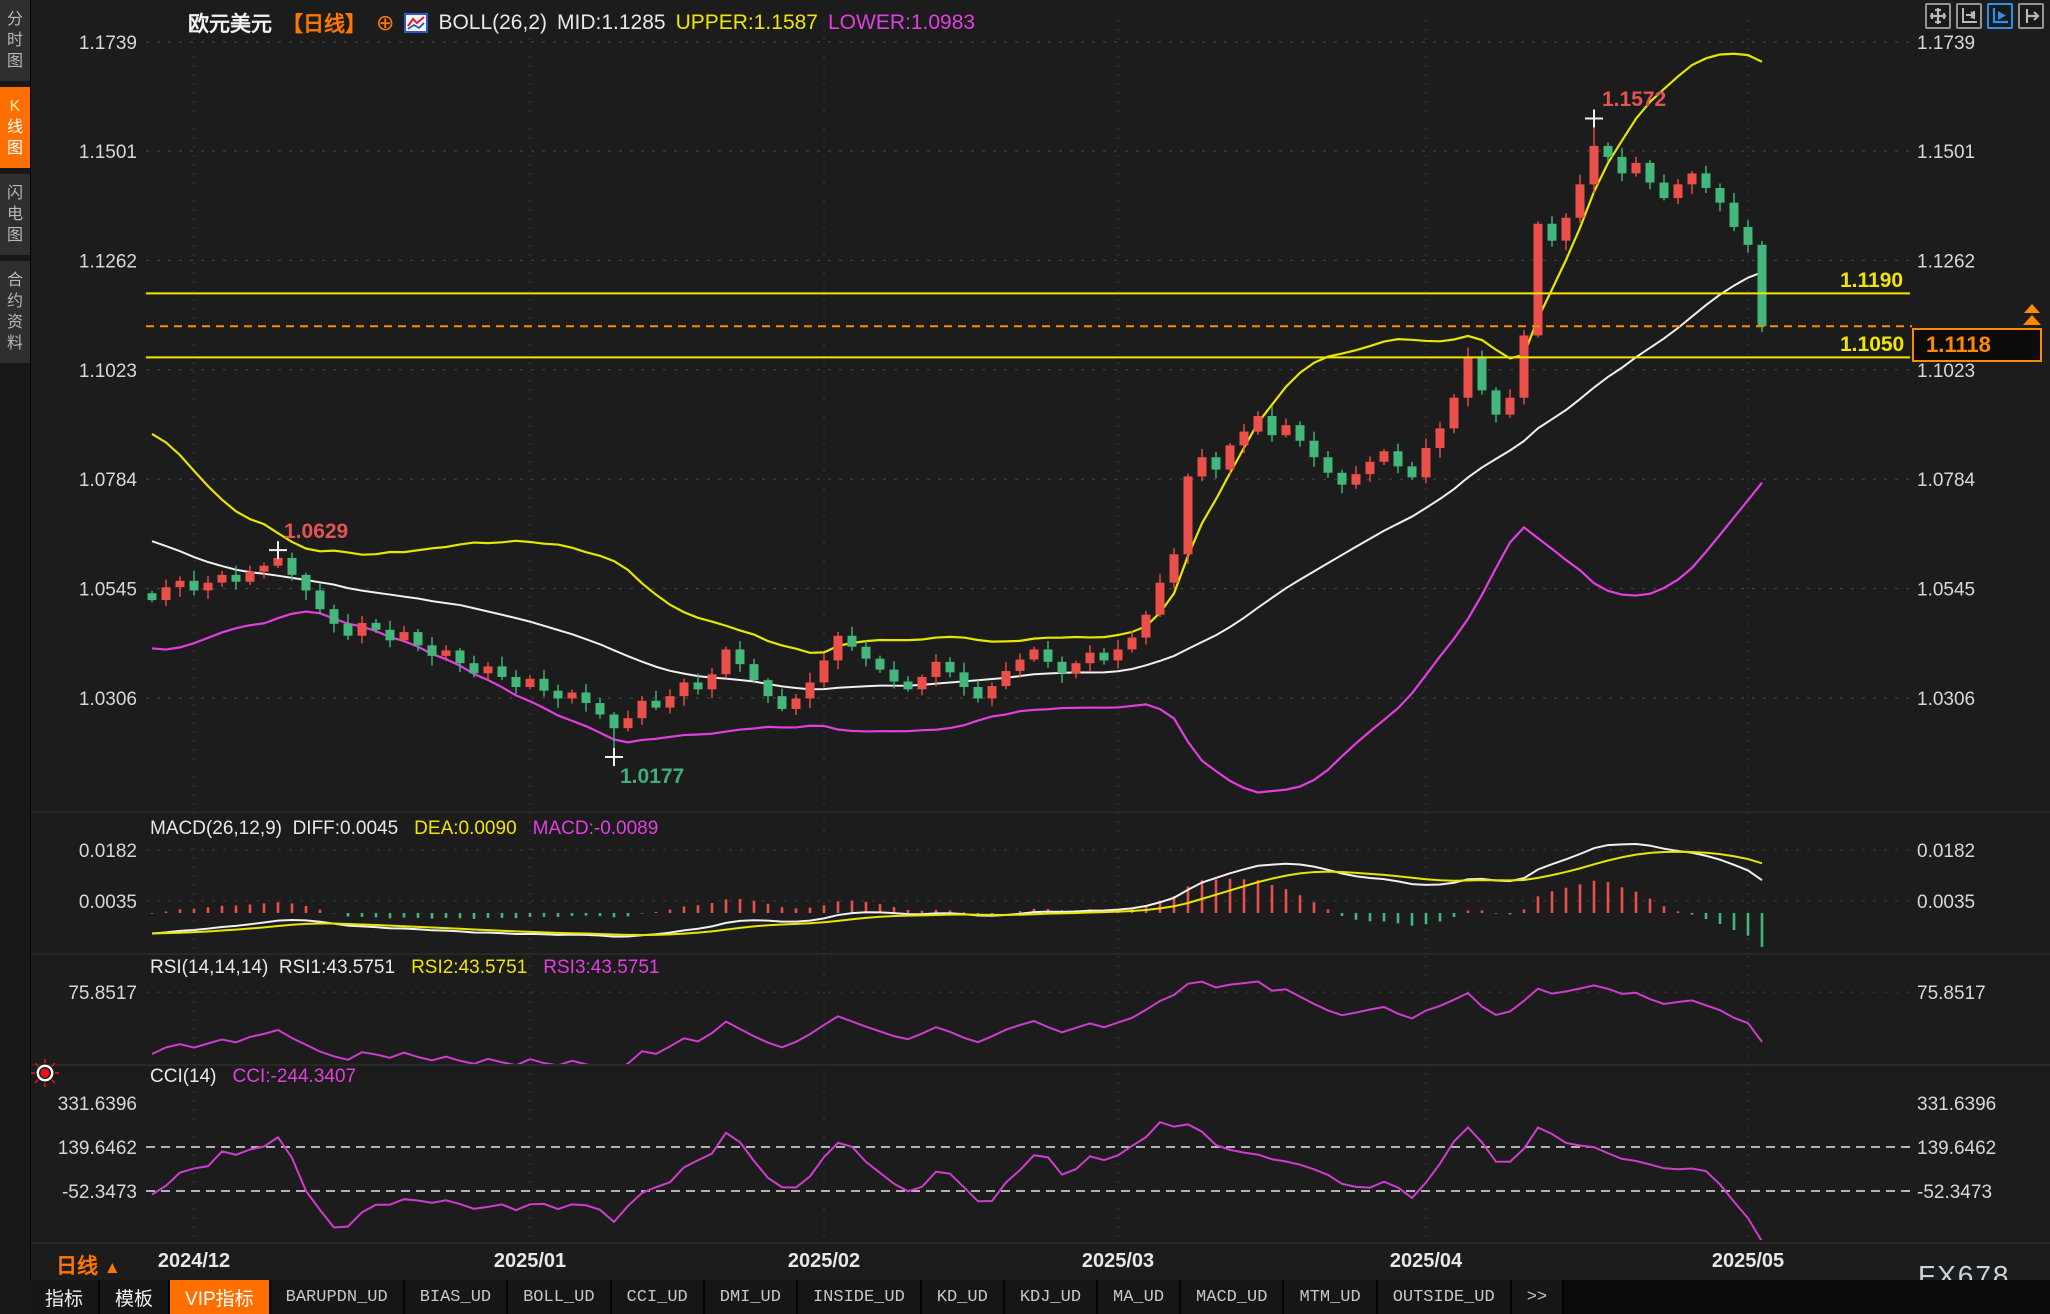 The image size is (2050, 1314). What do you see at coordinates (1872, 345) in the screenshot?
I see `support-level-label: 1.1050` at bounding box center [1872, 345].